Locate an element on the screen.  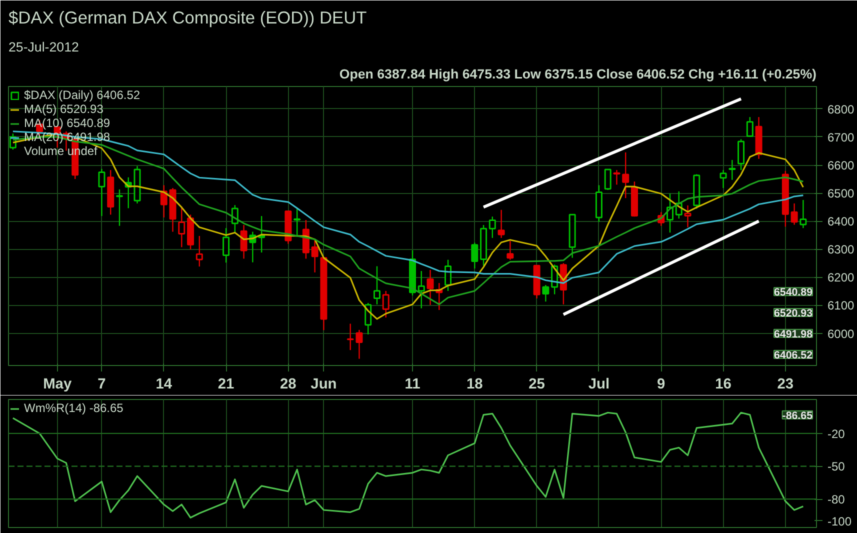
x-tick-label: 25 is located at coordinates (536, 384).